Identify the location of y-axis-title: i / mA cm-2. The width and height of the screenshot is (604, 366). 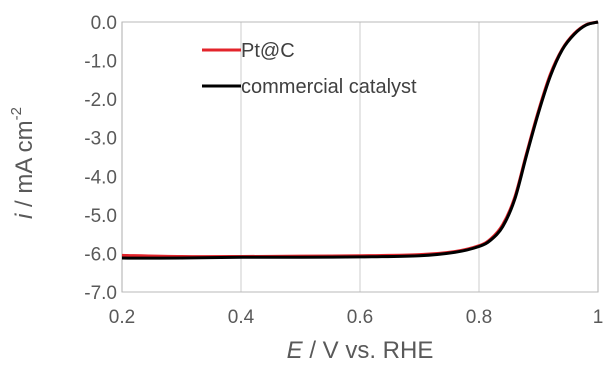
(23, 163).